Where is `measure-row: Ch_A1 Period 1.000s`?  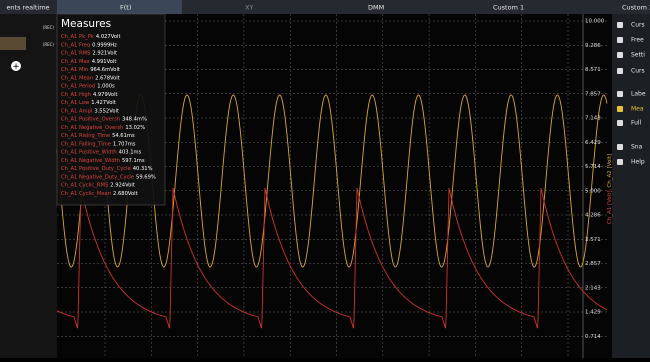
measure-row: Ch_A1 Period 1.000s is located at coordinates (88, 86).